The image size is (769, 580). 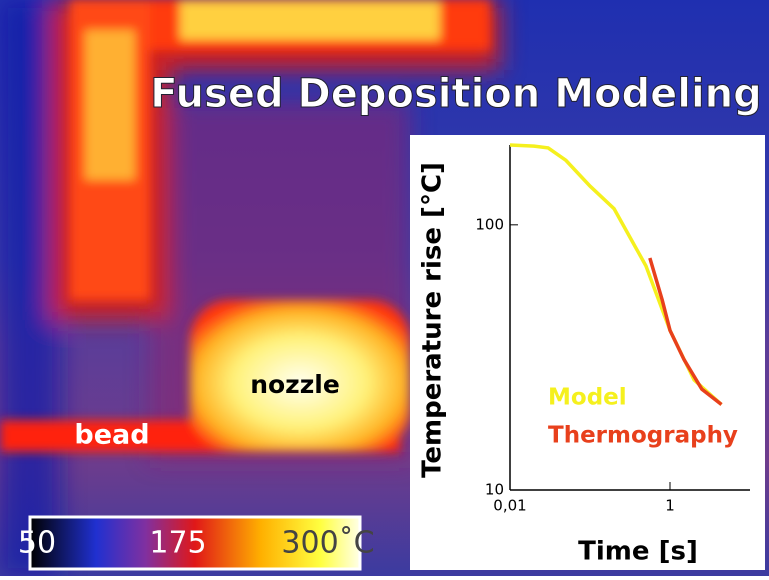 I want to click on colorbar, so click(x=195, y=543).